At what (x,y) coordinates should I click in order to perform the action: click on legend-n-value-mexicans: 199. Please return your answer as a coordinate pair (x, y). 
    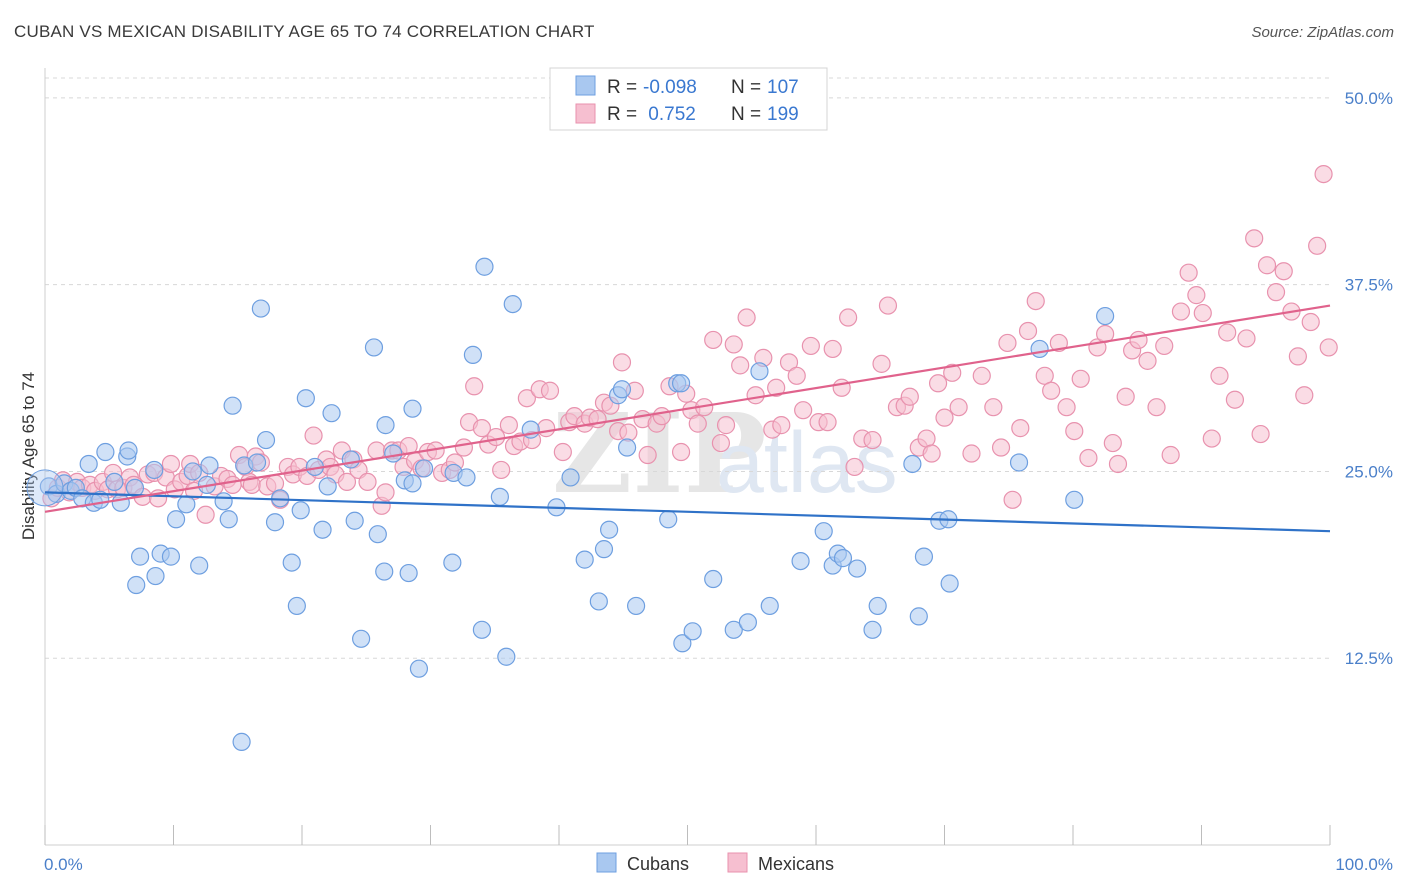
    Looking at the image, I should click on (783, 114).